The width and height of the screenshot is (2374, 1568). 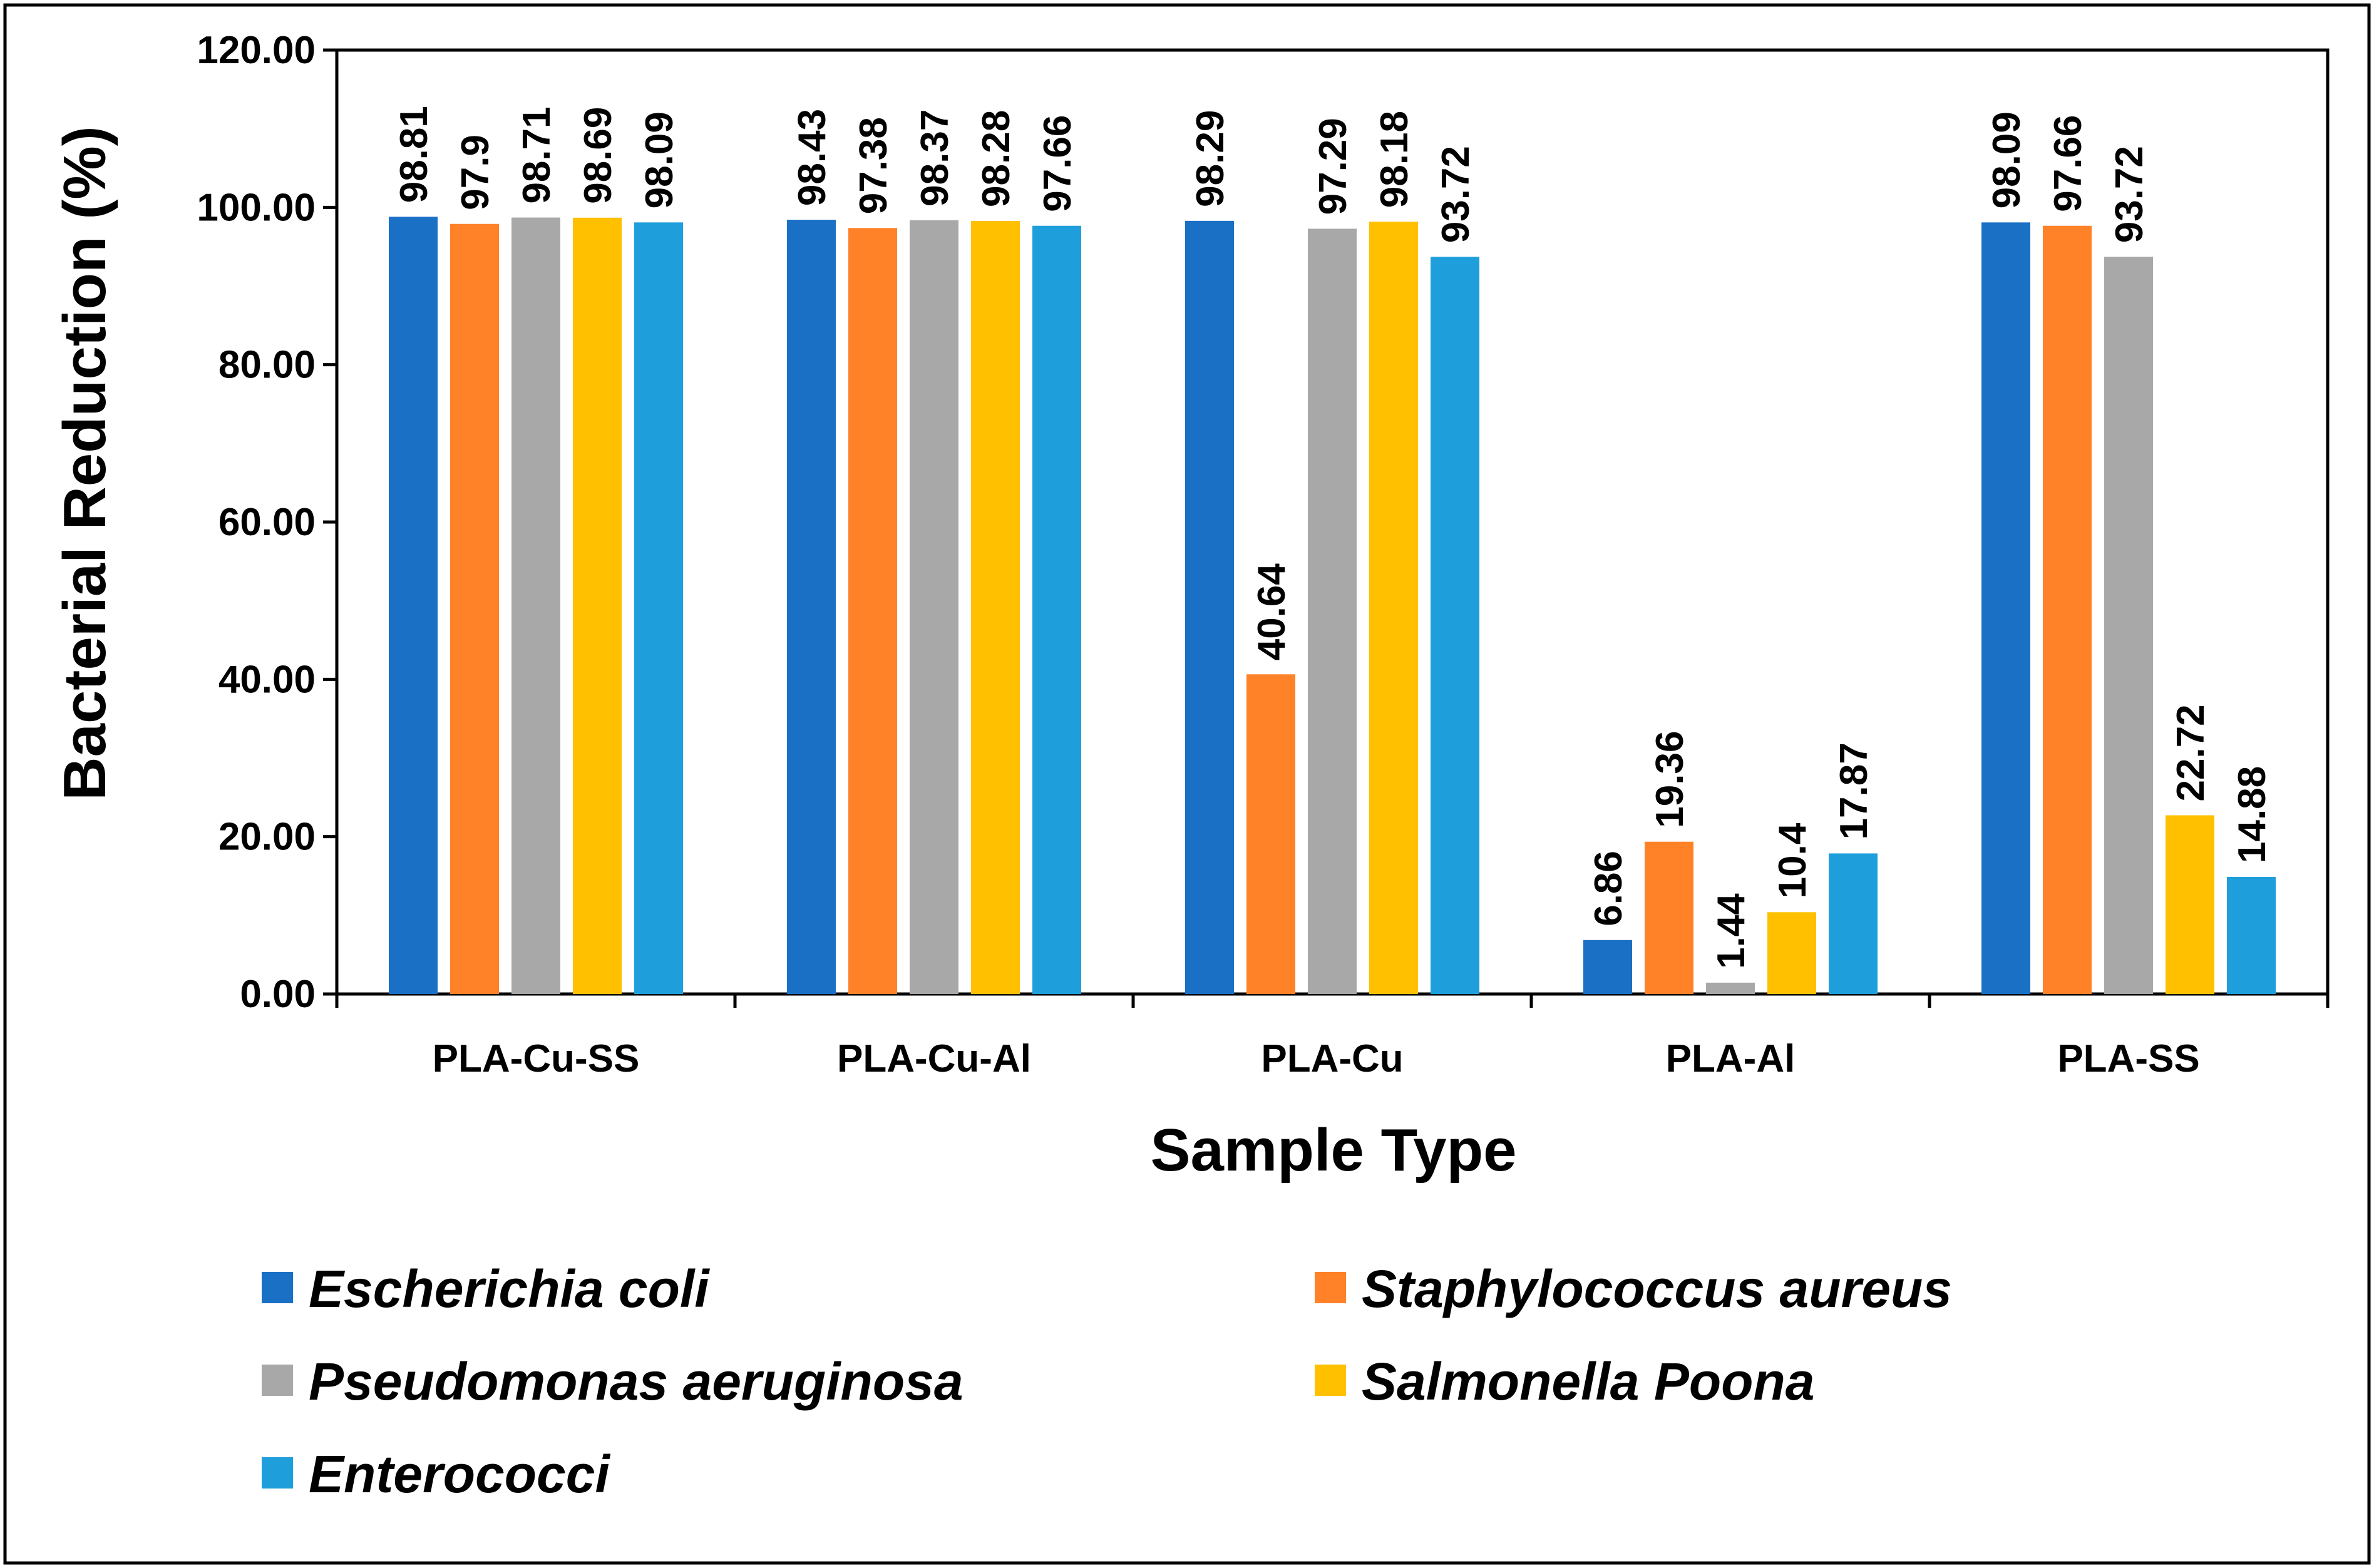 I want to click on x-category-label: PLA-Cu, so click(x=1332, y=1058).